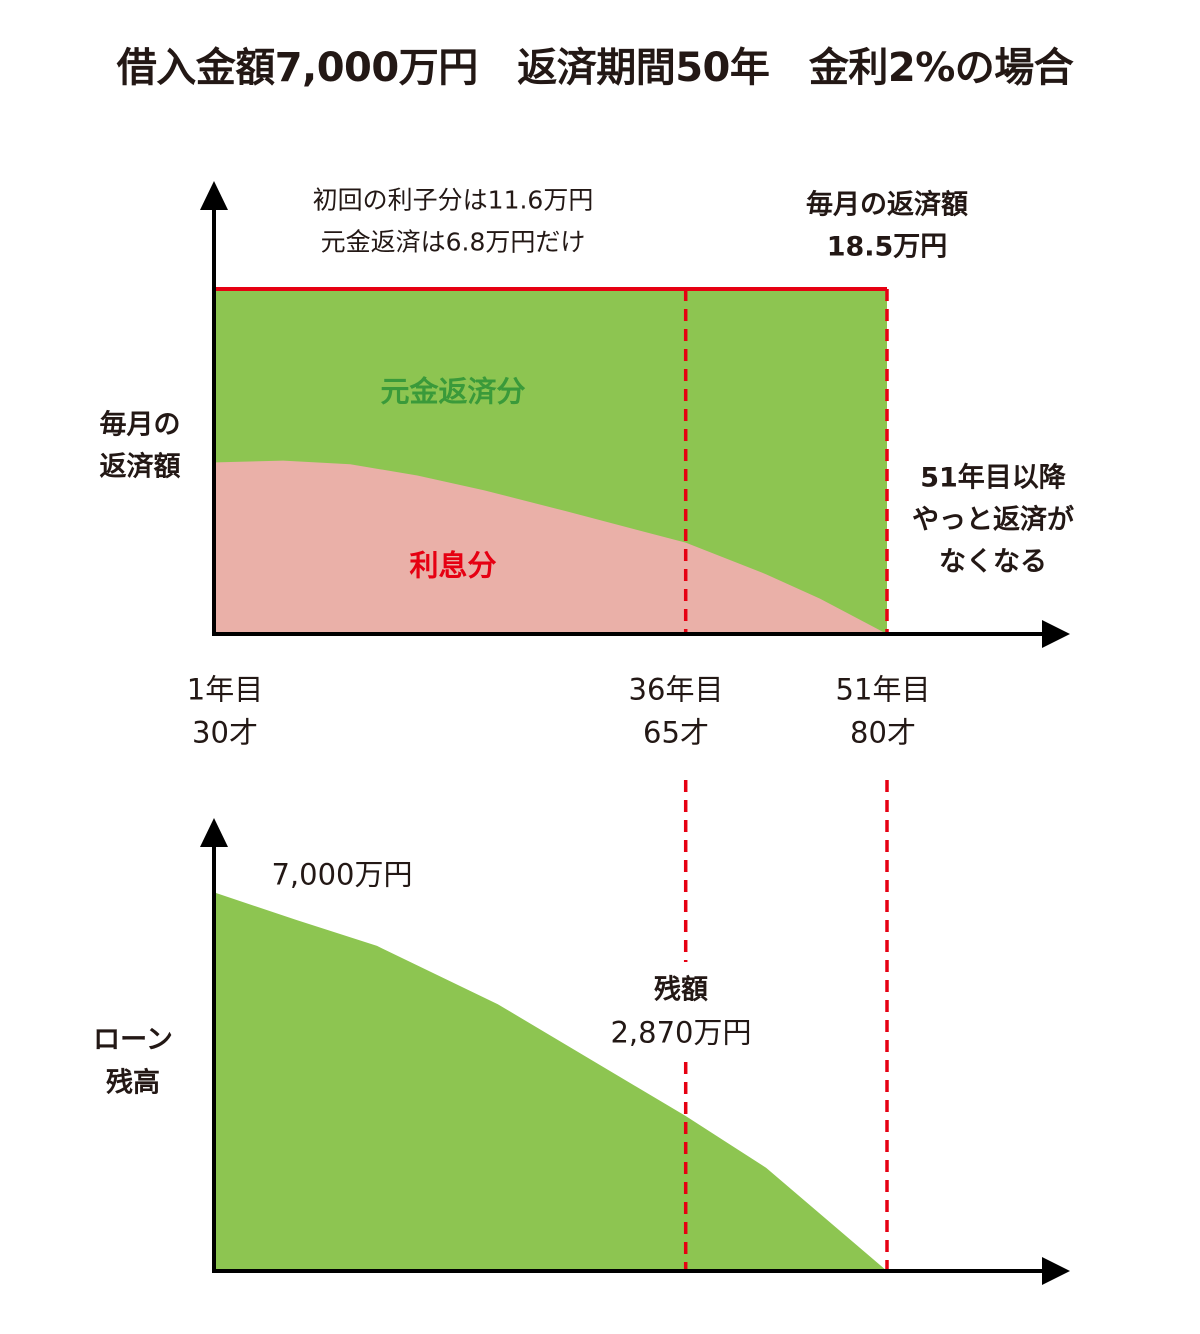 The width and height of the screenshot is (1200, 1334). What do you see at coordinates (342, 874) in the screenshot?
I see `start-balance-label: 7,000万円` at bounding box center [342, 874].